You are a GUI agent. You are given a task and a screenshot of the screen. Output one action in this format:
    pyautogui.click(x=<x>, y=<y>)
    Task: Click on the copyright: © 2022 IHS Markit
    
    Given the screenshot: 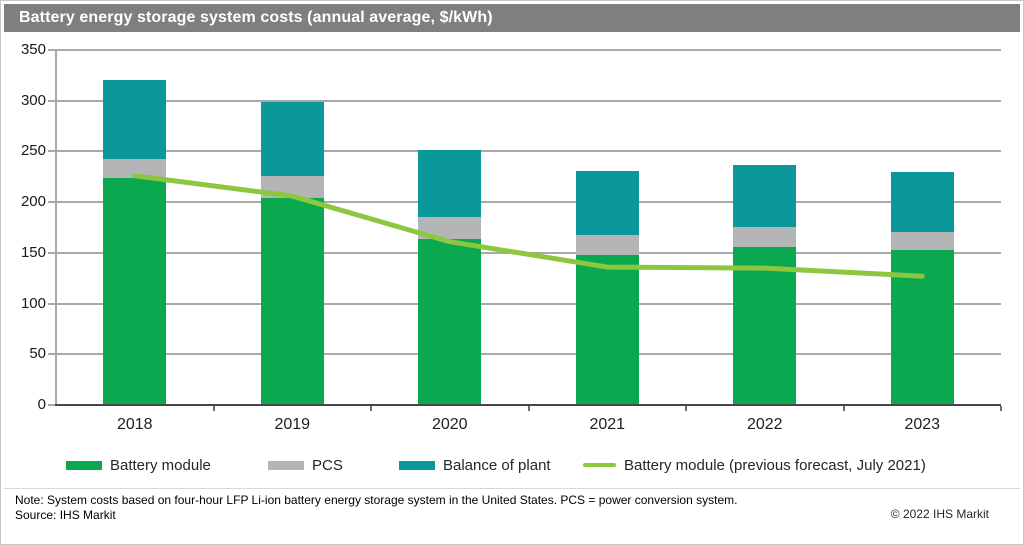 What is the action you would take?
    pyautogui.click(x=939, y=514)
    